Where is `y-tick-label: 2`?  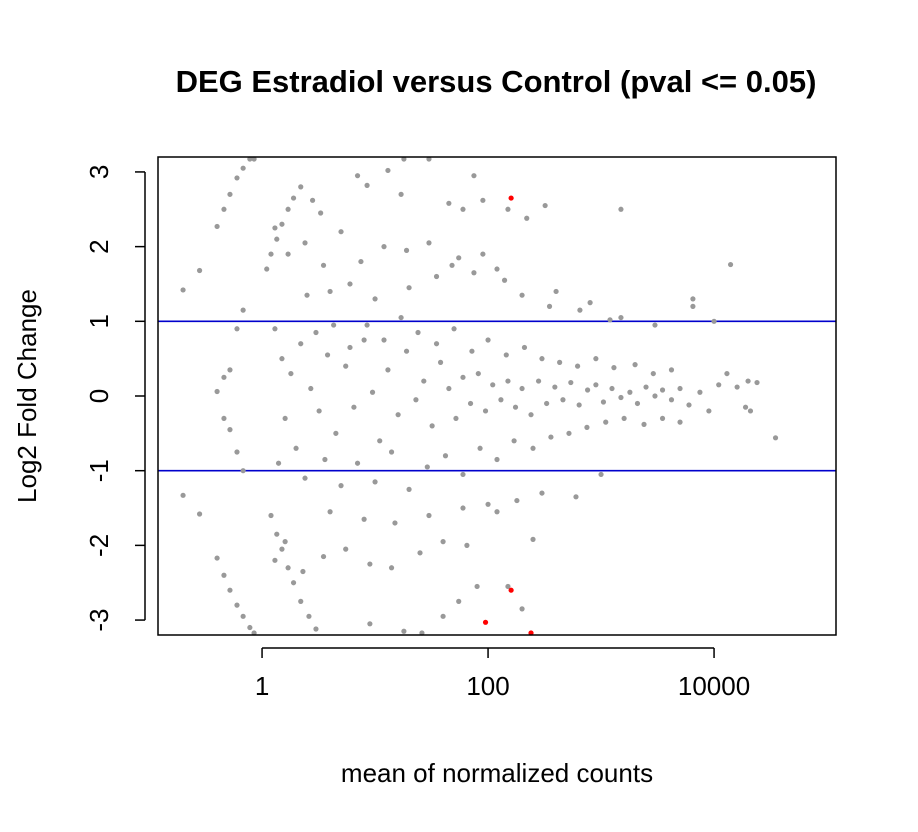 y-tick-label: 2 is located at coordinates (99, 246).